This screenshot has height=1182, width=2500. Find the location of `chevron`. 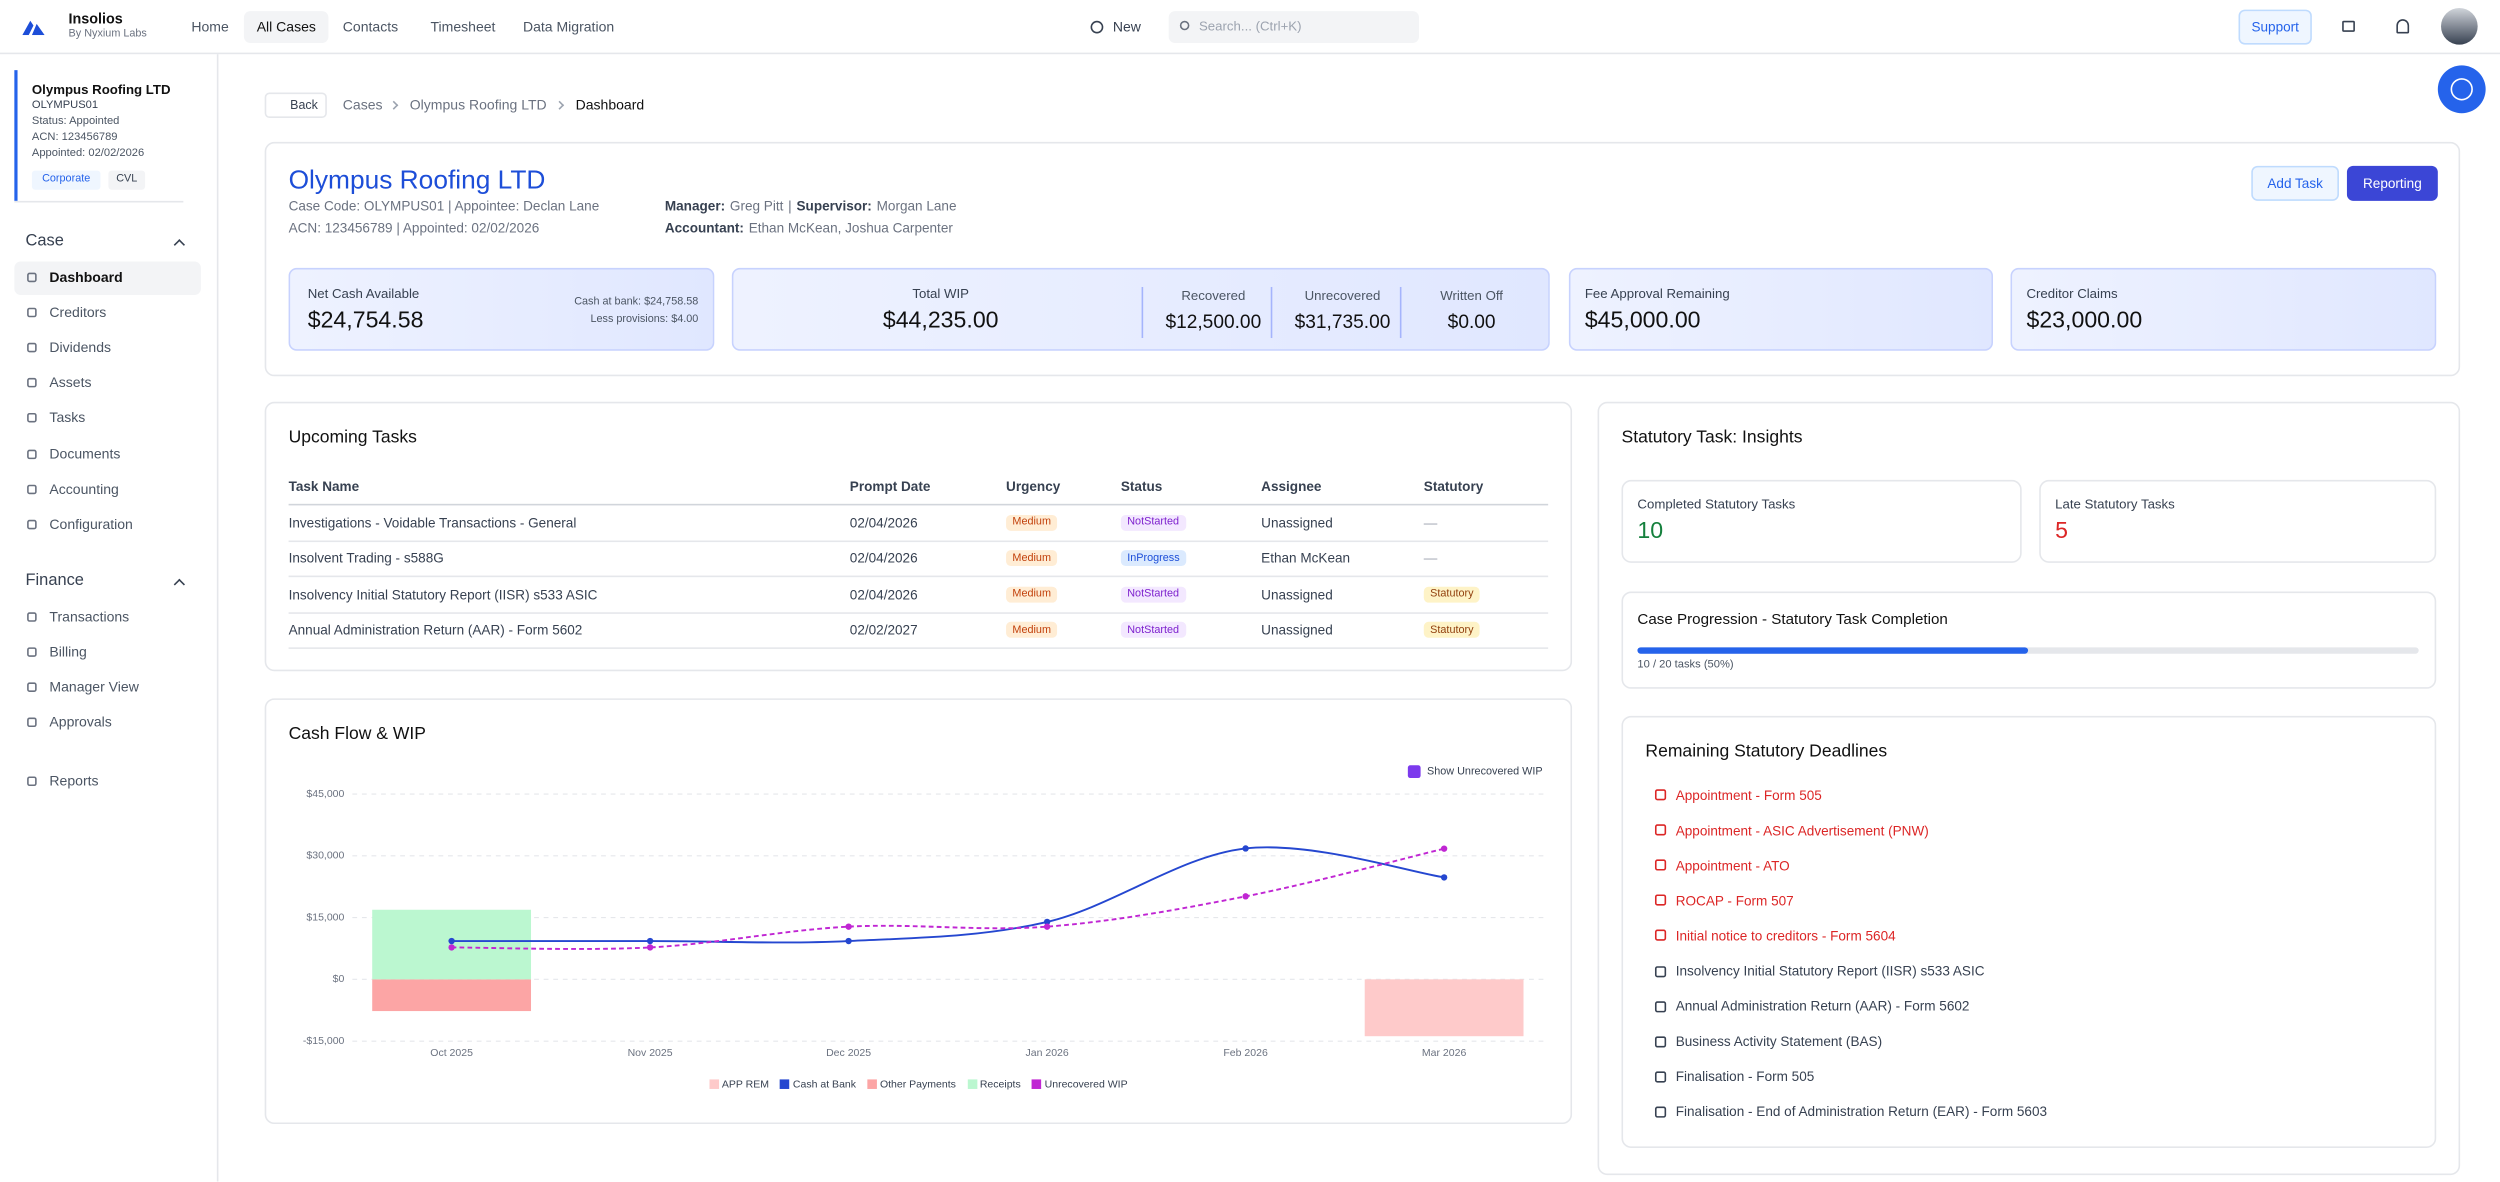

chevron is located at coordinates (179, 245).